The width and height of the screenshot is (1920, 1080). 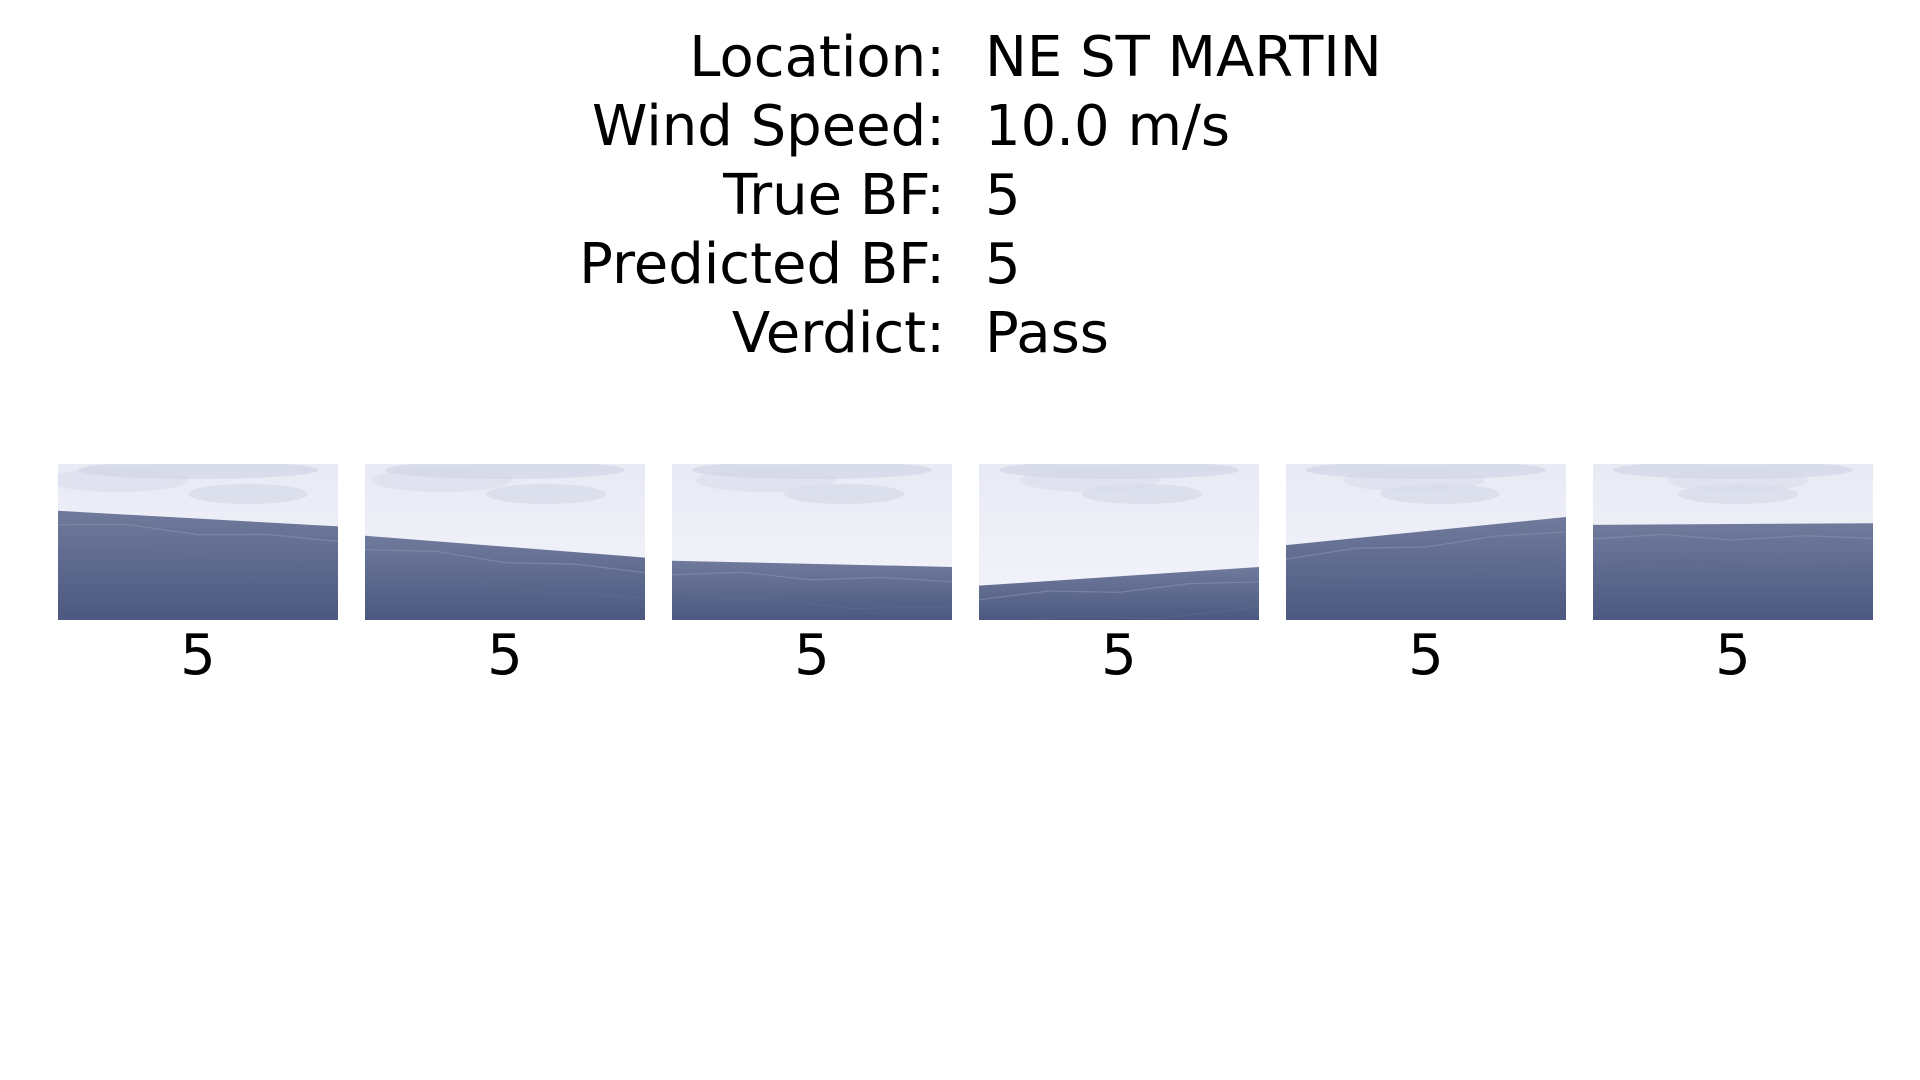 I want to click on true-bf-label: True BF:, so click(x=834, y=195).